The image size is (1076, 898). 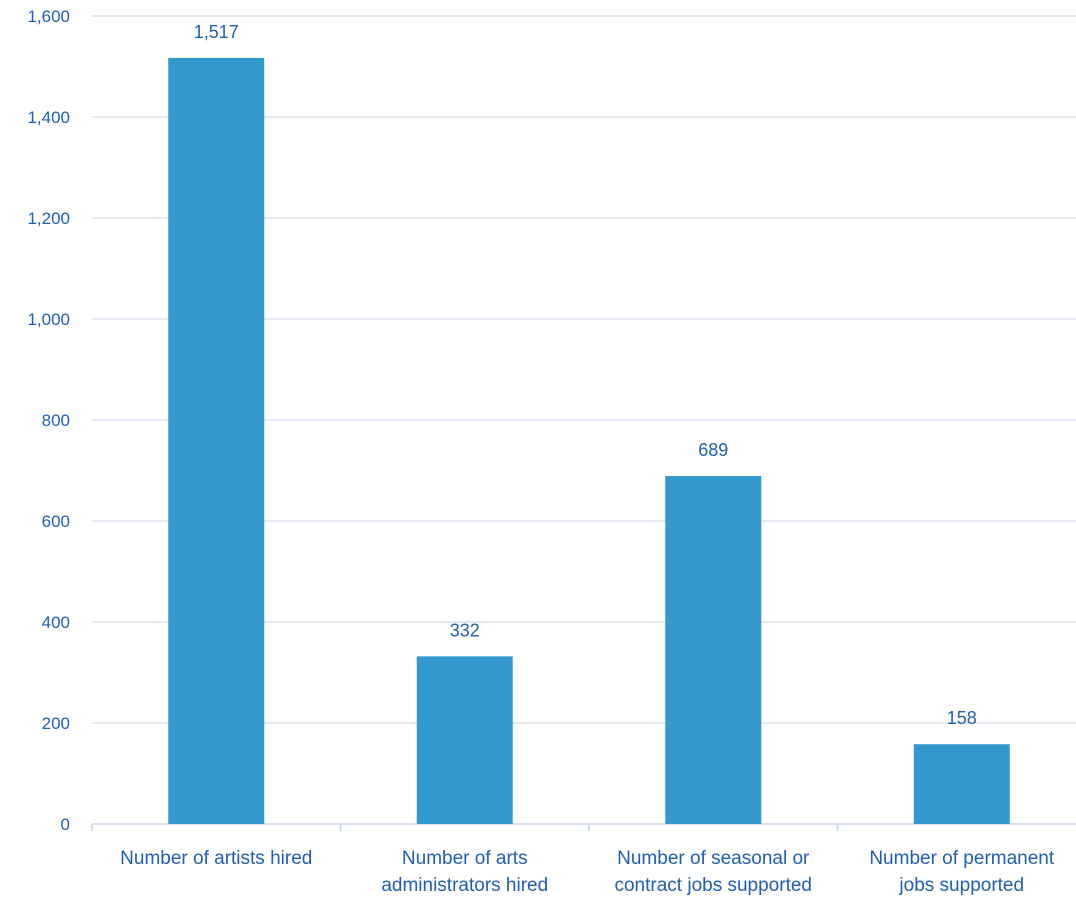 I want to click on y-tick-label: 1,400, so click(x=48, y=117).